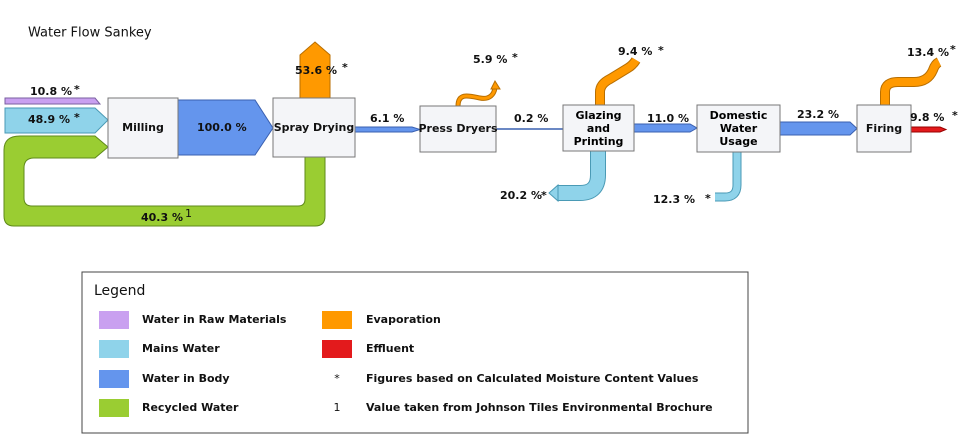  What do you see at coordinates (818, 114) in the screenshot?
I see `flow-label: 23.2 %` at bounding box center [818, 114].